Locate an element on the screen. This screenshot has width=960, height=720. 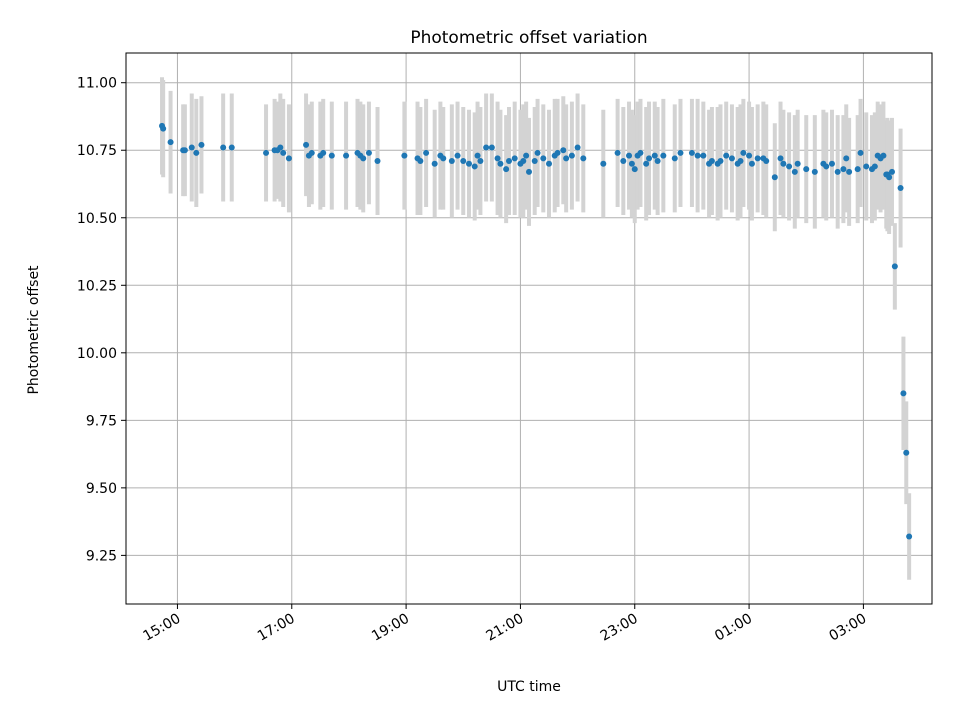
chart-title: Photometric offset variation is located at coordinates (528, 38).